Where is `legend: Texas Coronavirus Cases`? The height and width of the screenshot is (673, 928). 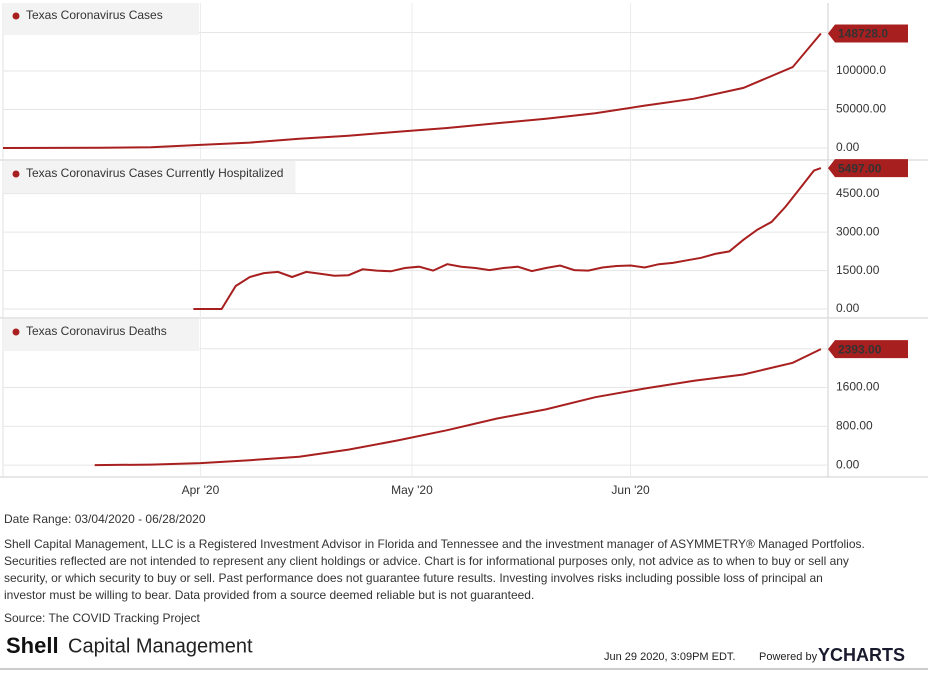 legend: Texas Coronavirus Cases is located at coordinates (101, 19).